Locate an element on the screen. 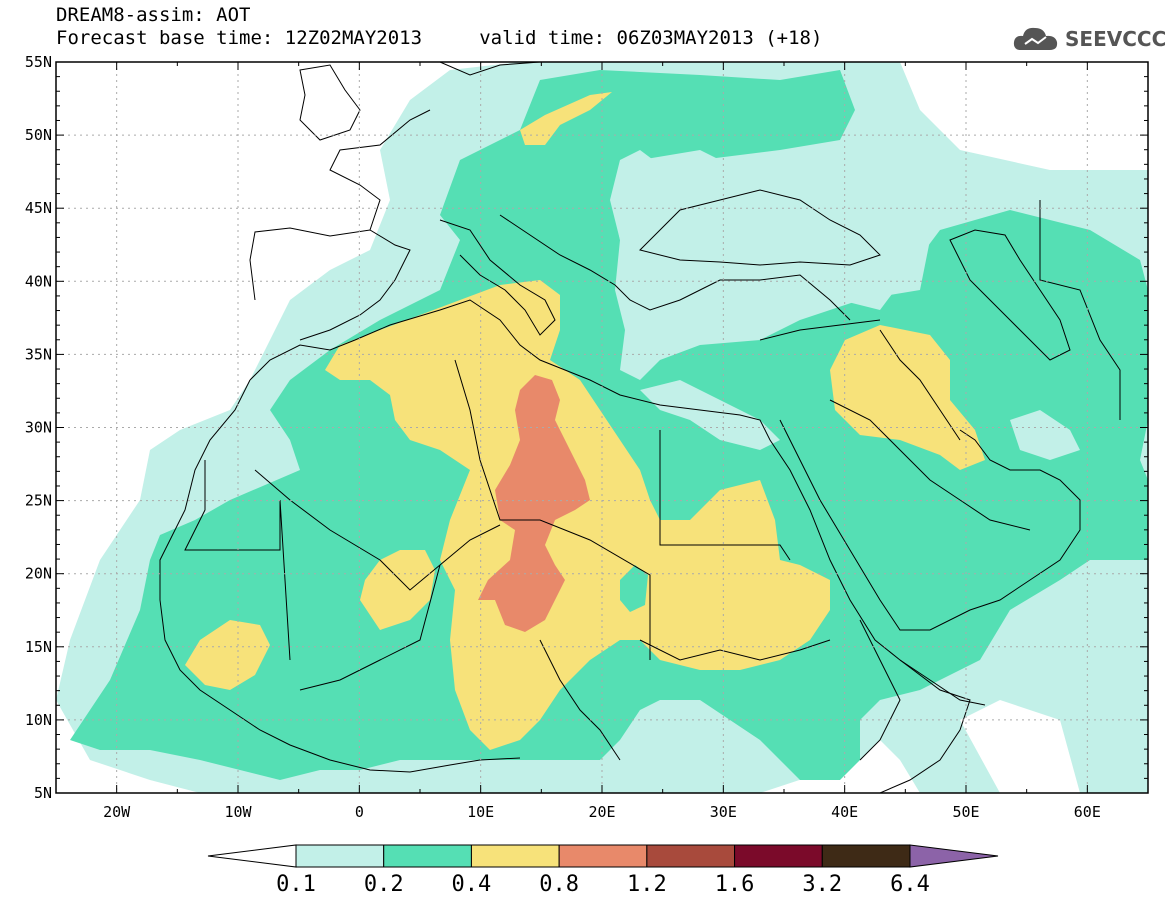  border-central-africa is located at coordinates (580, 700).